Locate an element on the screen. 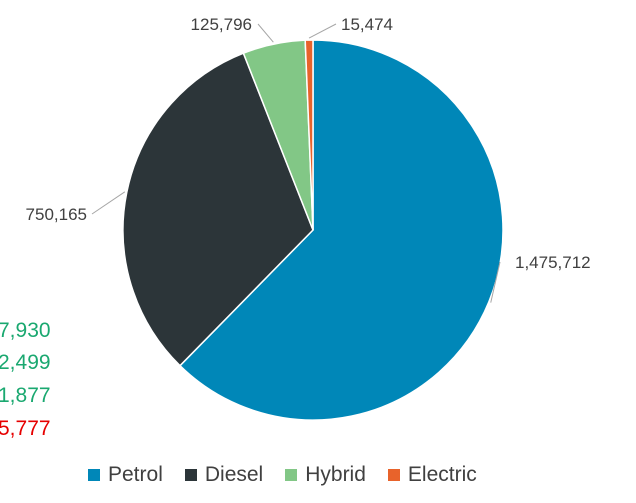 This screenshot has width=636, height=503. legend-label-hybrid: Hybrid is located at coordinates (335, 474).